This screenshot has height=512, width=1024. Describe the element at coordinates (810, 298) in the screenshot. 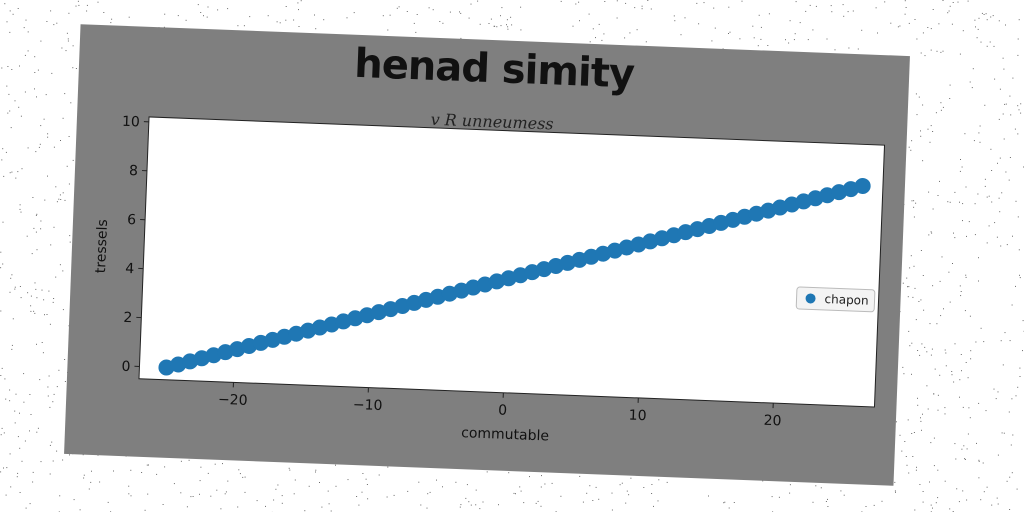

I see `legend-marker` at that location.